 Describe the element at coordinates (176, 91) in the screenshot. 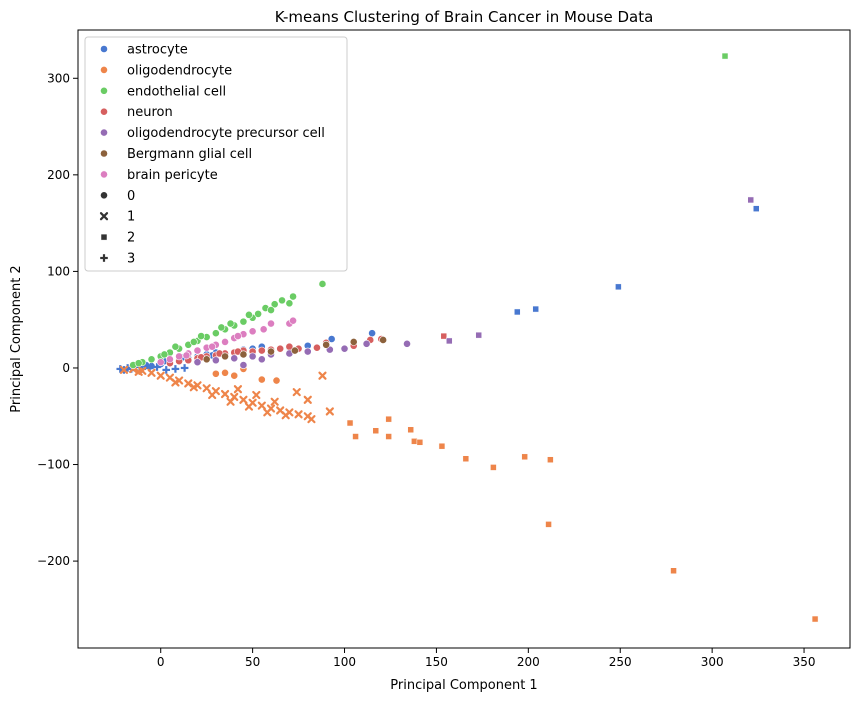

I see `legend-label: endothelial cell` at that location.